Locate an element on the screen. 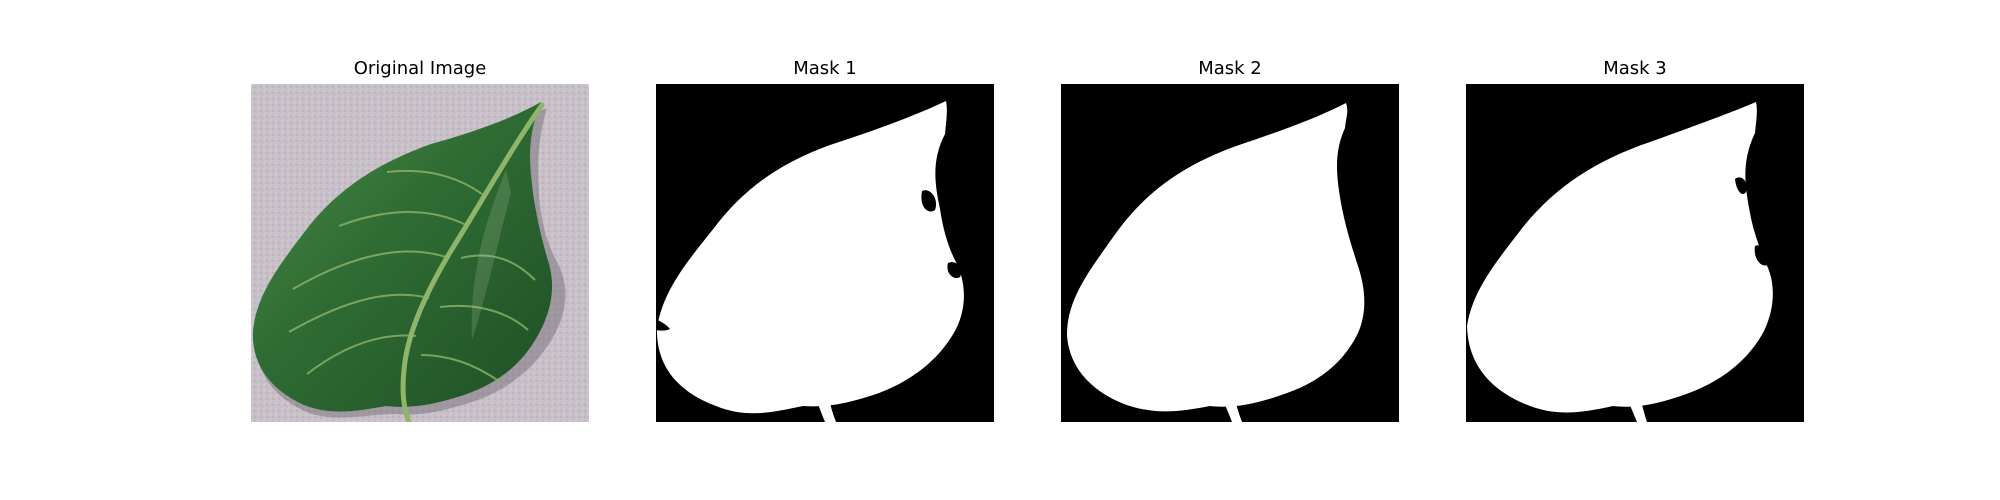  original-image-panel: Original Image is located at coordinates (420, 241).